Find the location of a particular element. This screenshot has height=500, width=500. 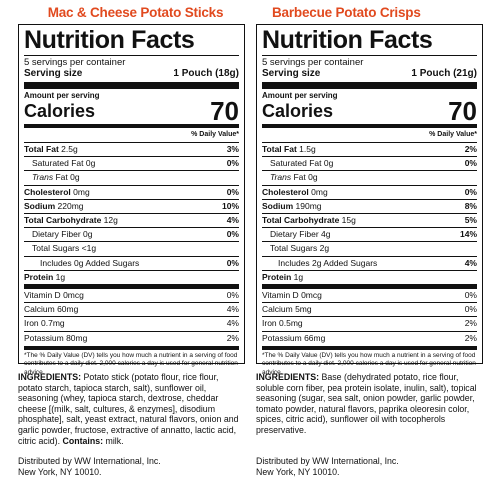

nutrient-amount: 0.7mg is located at coordinates (53, 323).